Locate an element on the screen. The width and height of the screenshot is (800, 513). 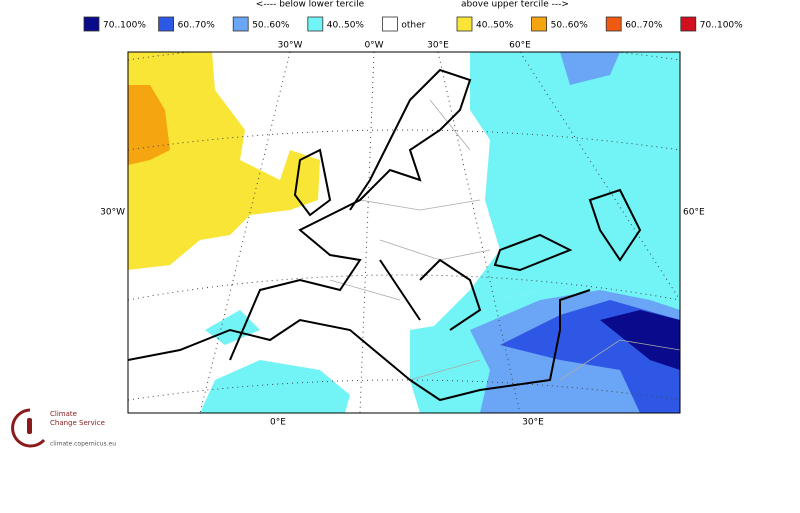
logo-line: Climate is located at coordinates (63, 414).